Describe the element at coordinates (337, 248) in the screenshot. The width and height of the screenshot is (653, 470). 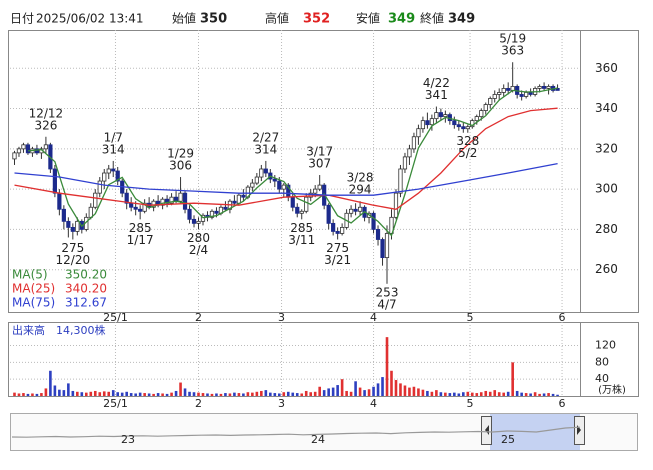
I see `annotation-price: 275` at that location.